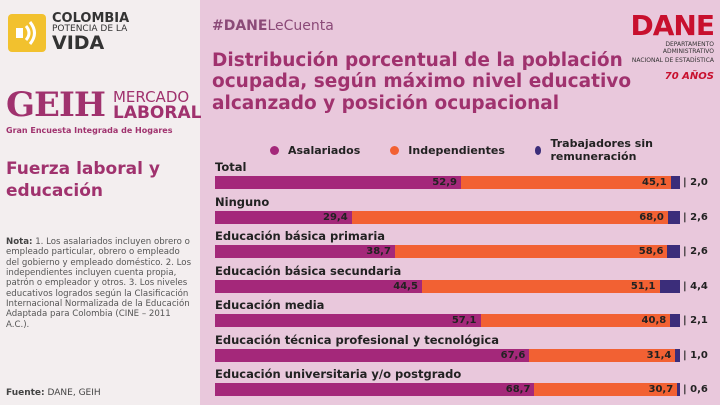 The image size is (720, 405). What do you see at coordinates (270, 305) in the screenshot?
I see `category-label: Educación media` at bounding box center [270, 305].